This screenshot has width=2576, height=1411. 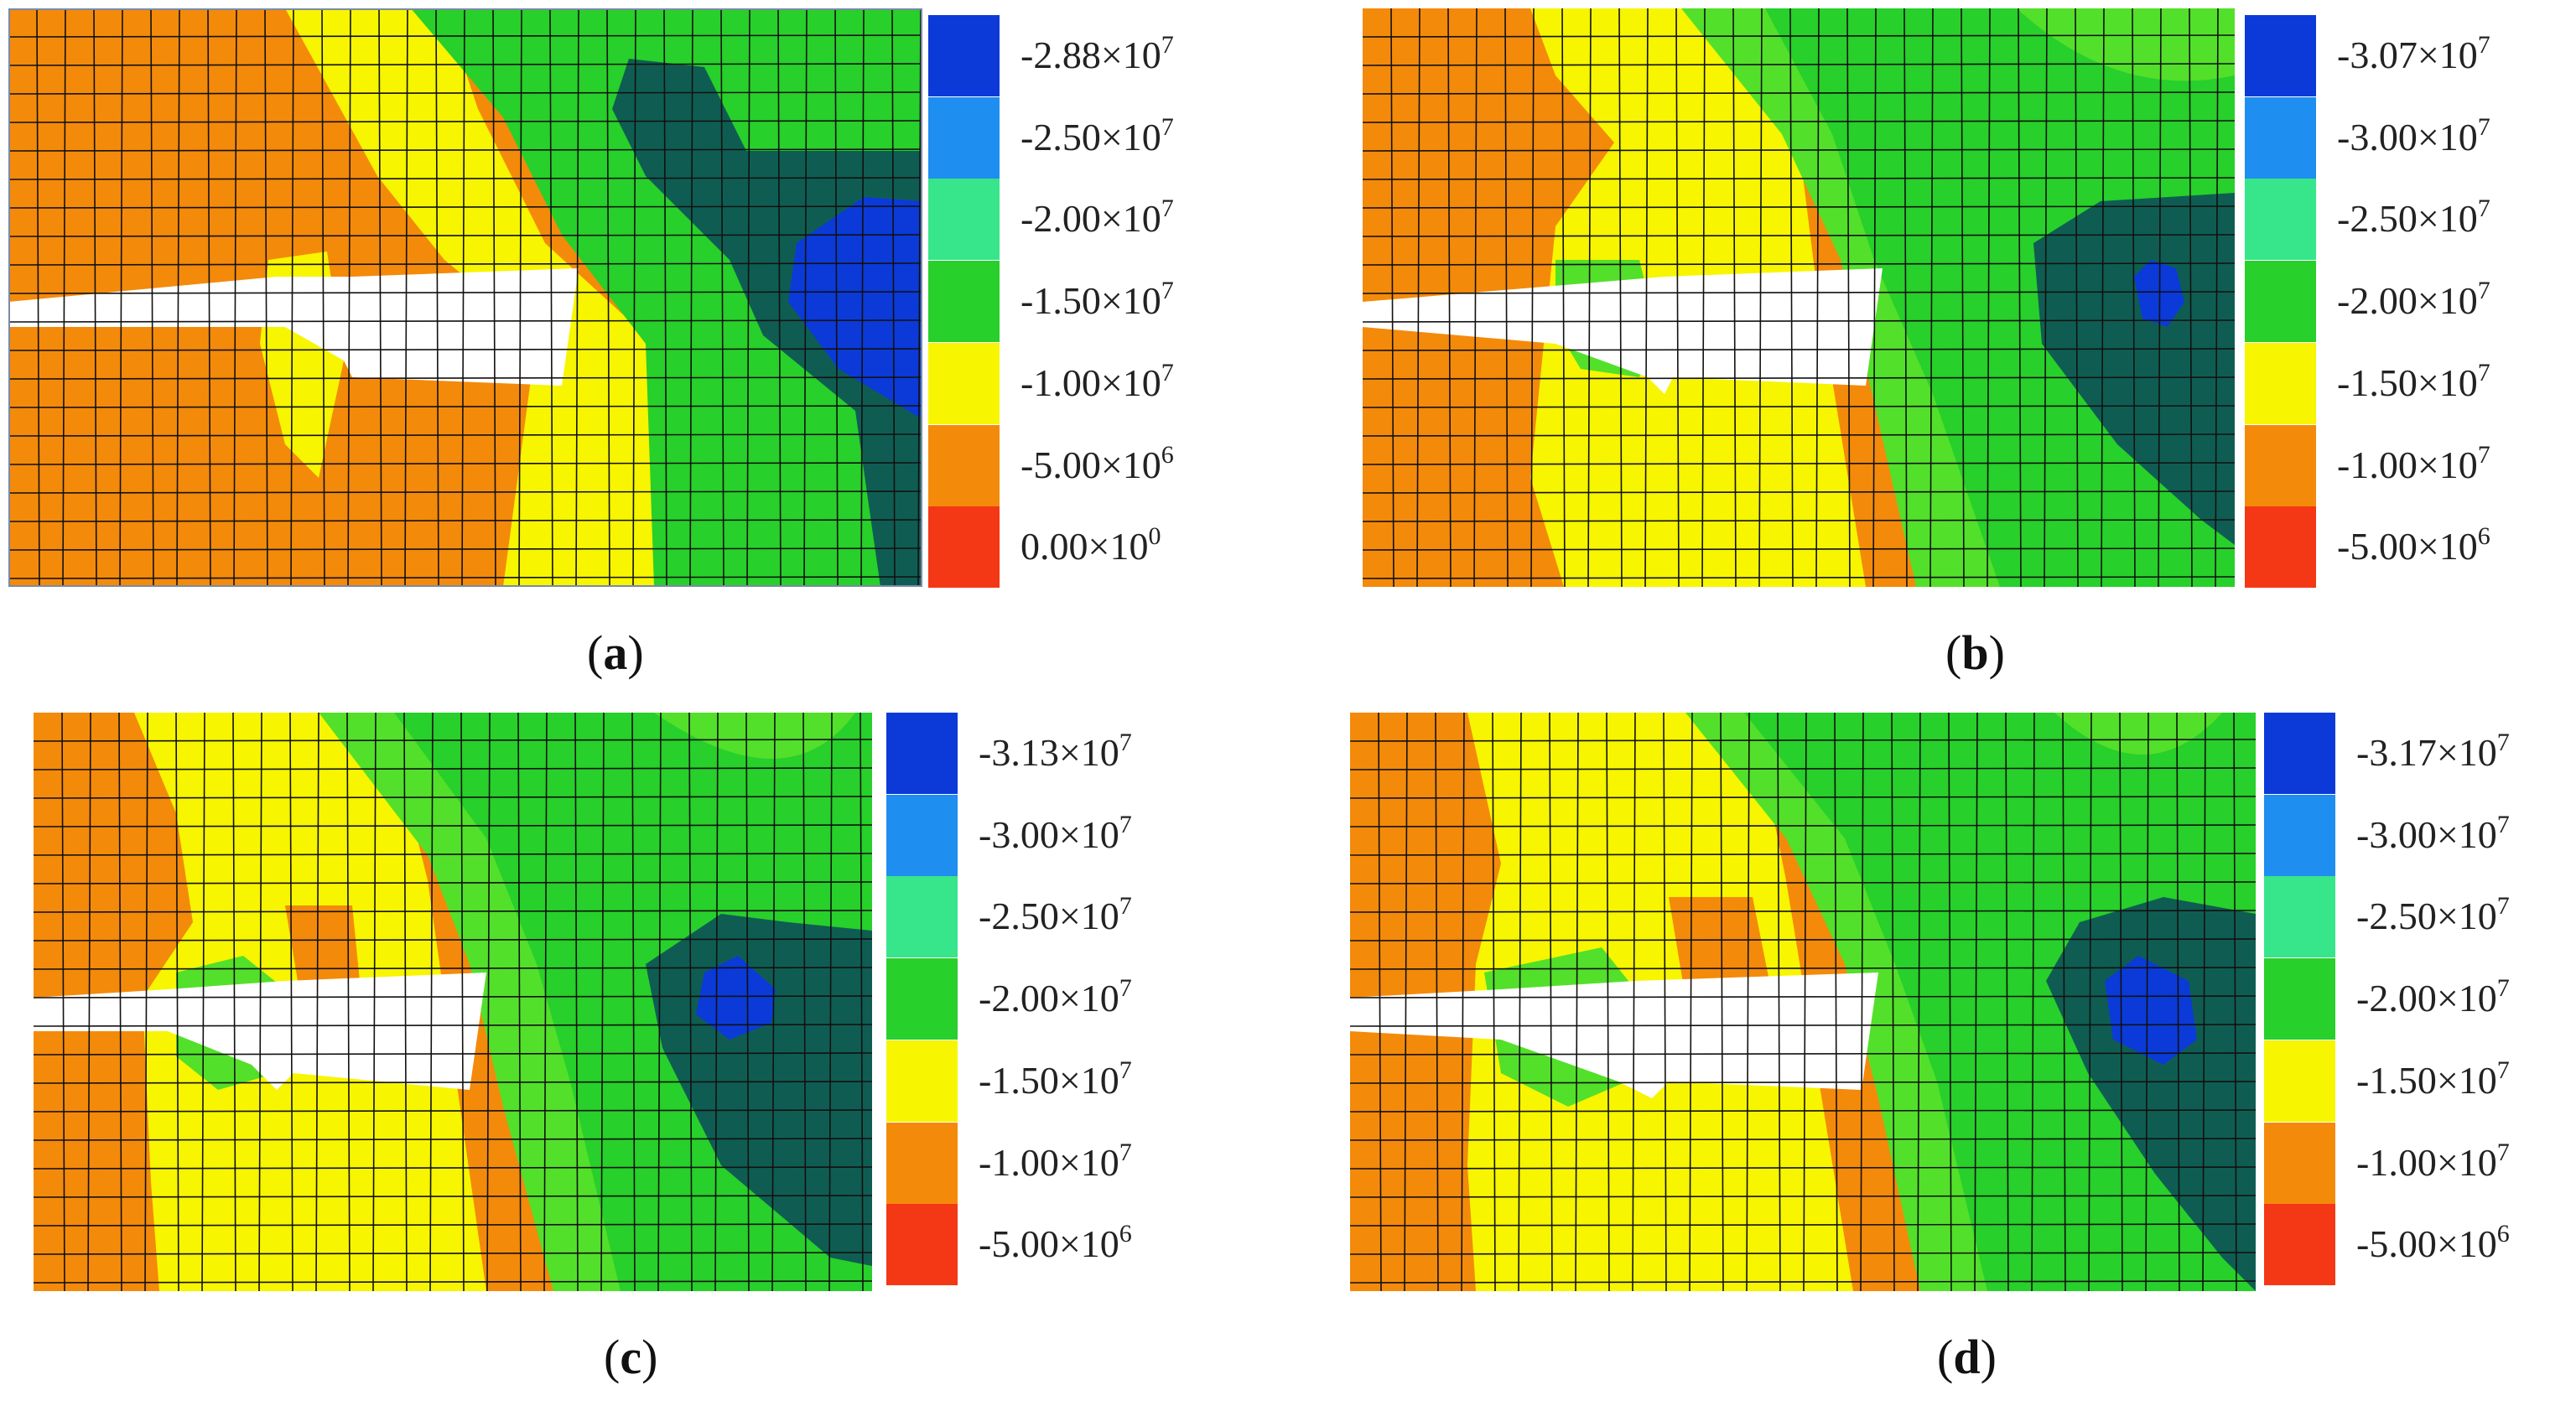 I want to click on tick-mantissa: -2.00×10, so click(x=1091, y=219).